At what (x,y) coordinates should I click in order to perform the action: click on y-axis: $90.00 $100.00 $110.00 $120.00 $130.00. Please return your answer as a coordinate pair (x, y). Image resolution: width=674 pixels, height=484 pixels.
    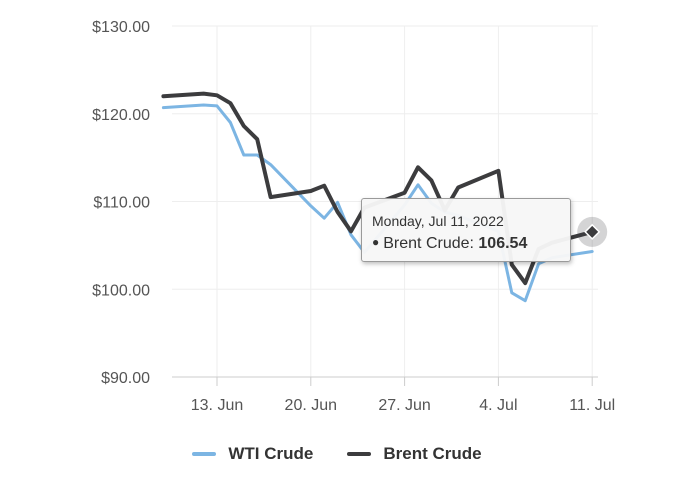
    Looking at the image, I should click on (121, 203).